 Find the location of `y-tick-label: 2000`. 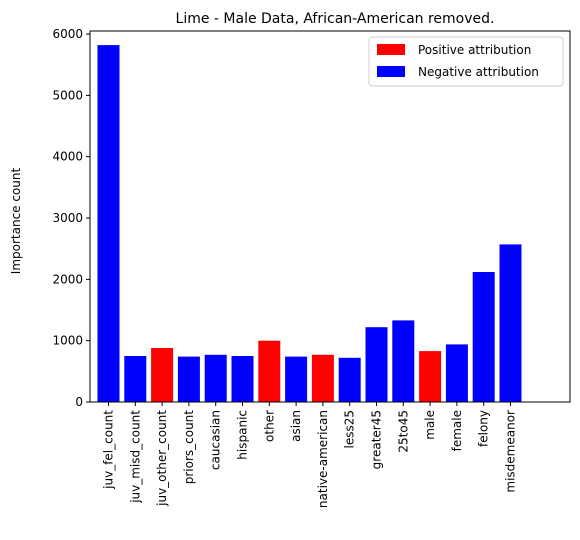

y-tick-label: 2000 is located at coordinates (67, 279).